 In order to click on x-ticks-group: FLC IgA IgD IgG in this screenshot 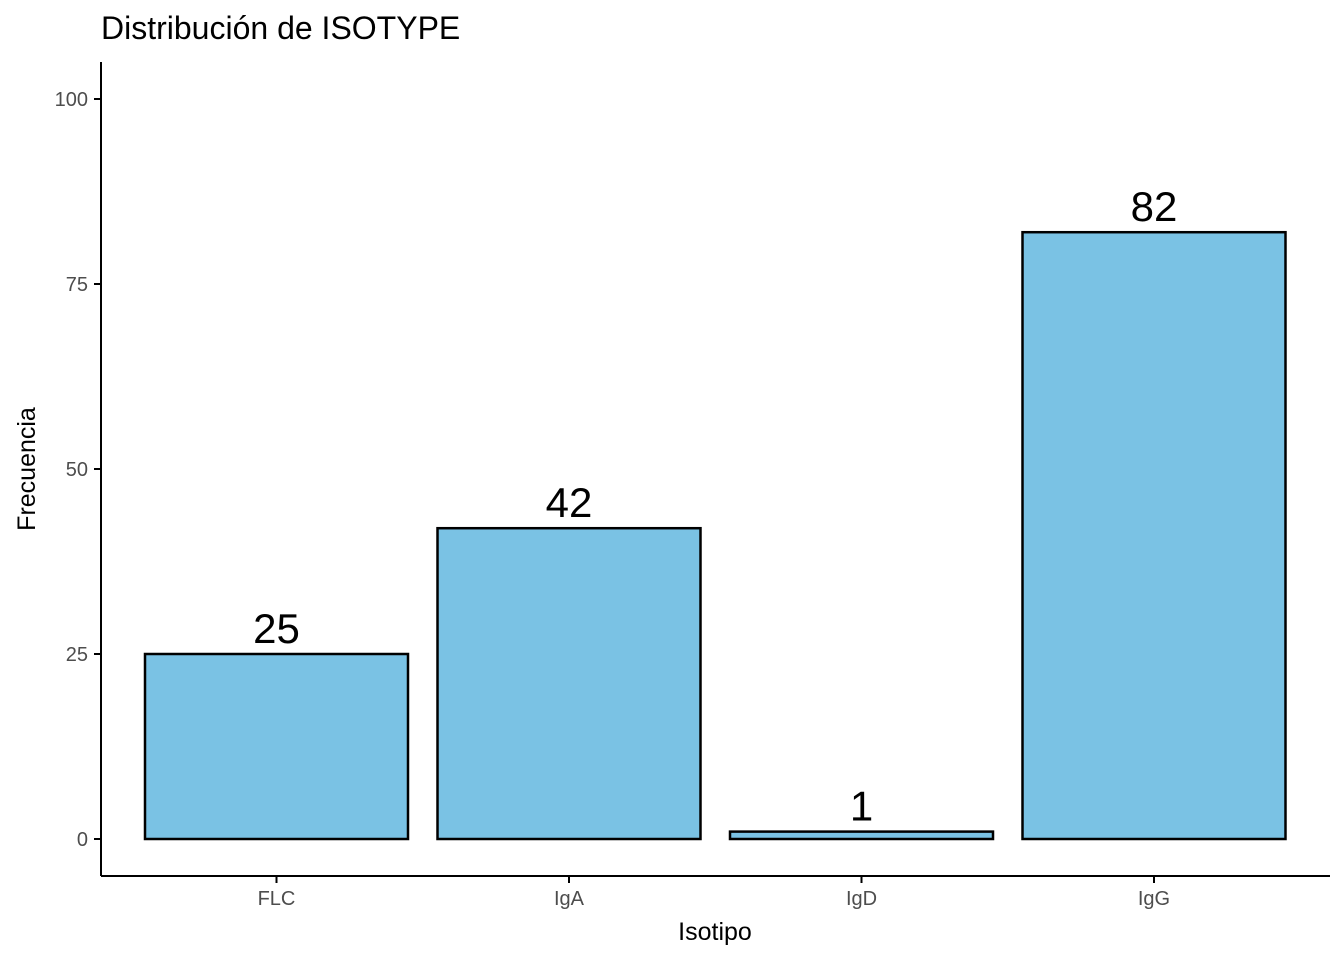, I will do `click(714, 893)`.